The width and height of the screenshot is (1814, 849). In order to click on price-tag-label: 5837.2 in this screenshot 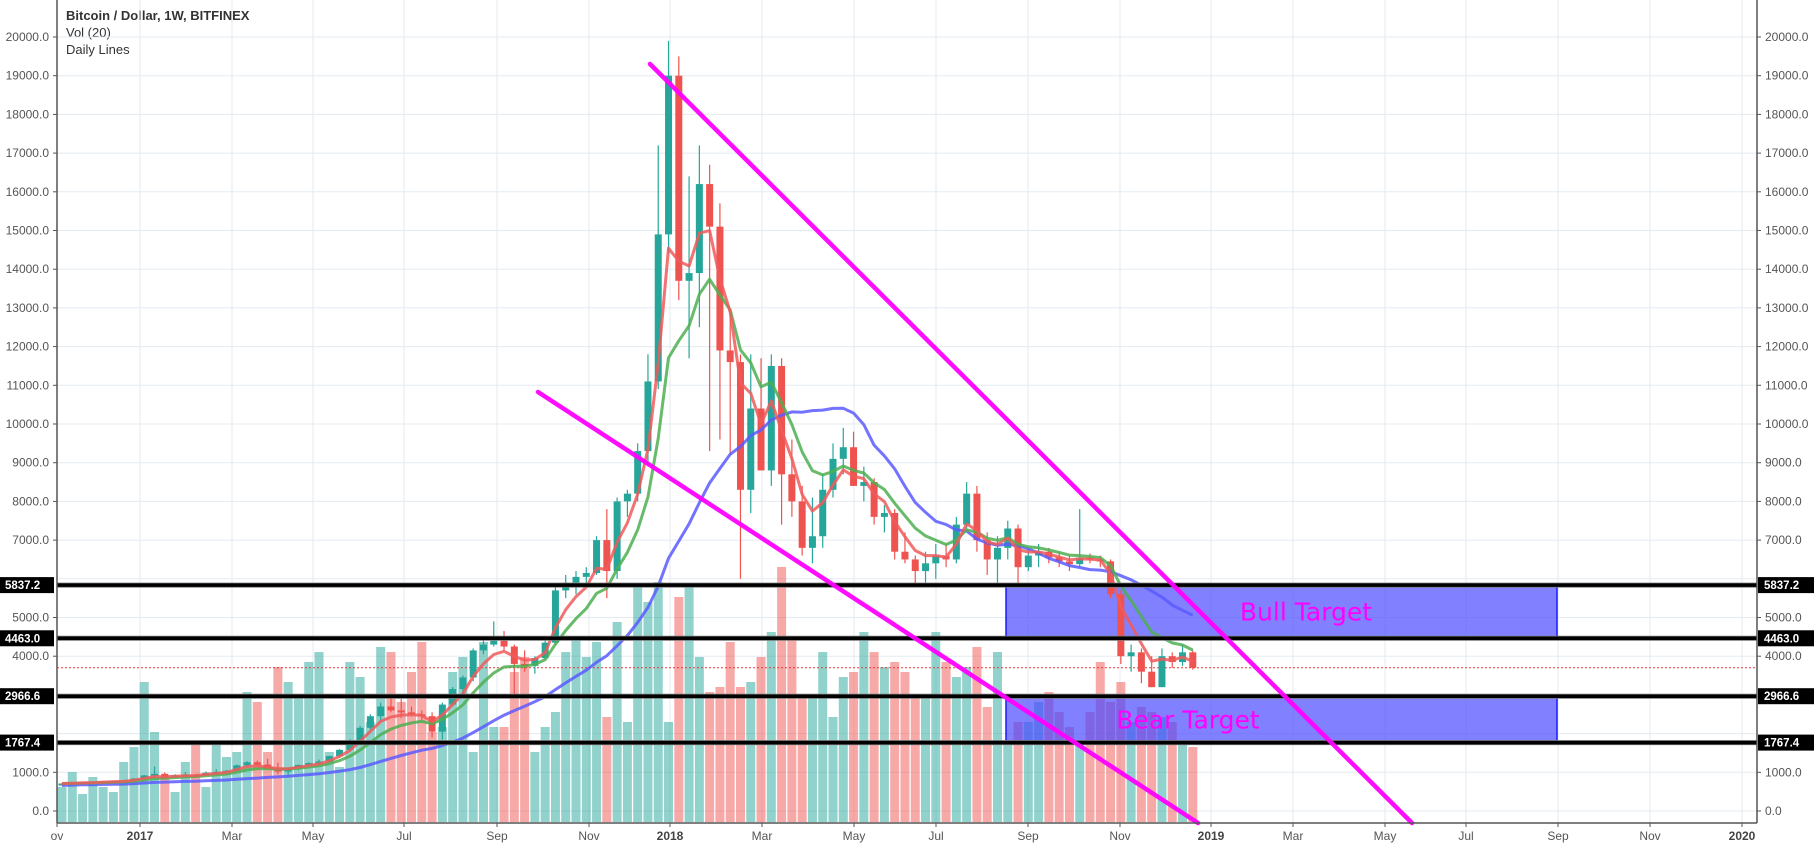, I will do `click(22, 586)`.